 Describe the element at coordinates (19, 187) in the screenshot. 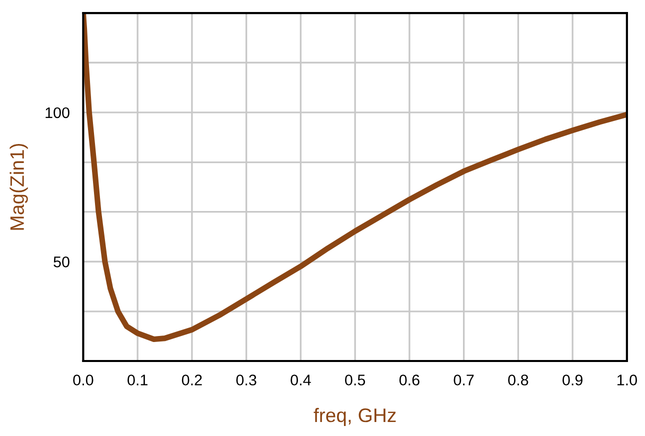

I see `y-axis-title: Mag(Zin1)` at that location.